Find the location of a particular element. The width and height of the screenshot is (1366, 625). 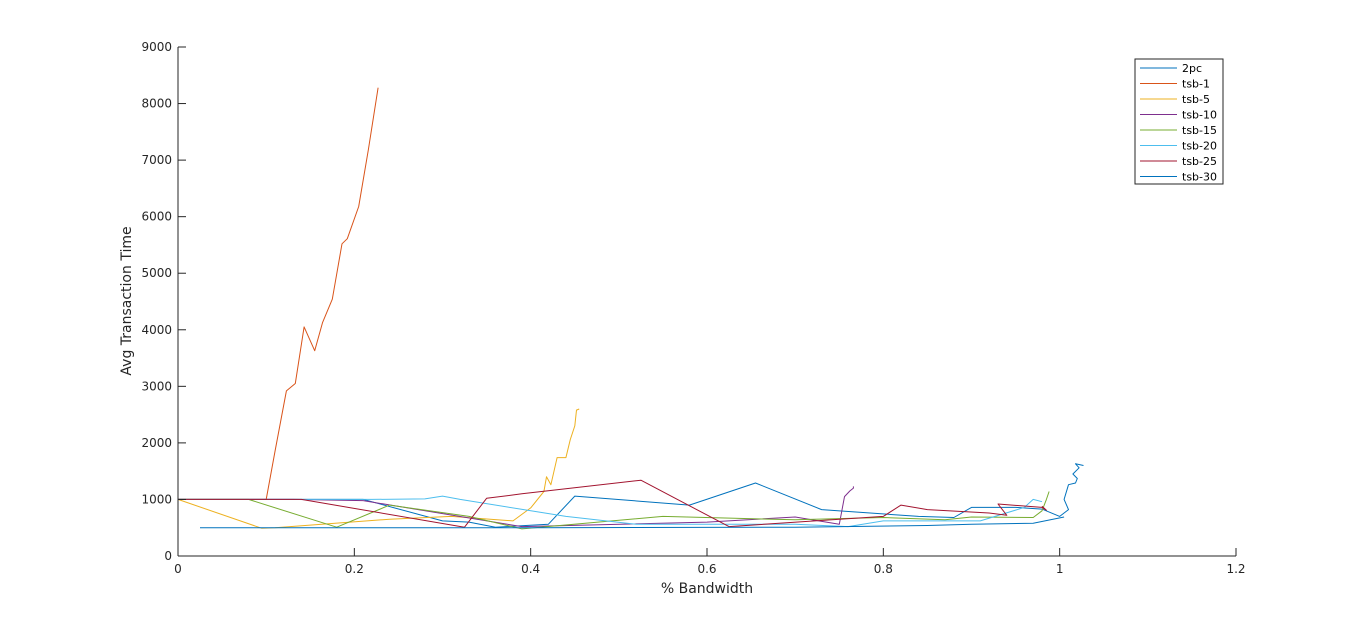

y-tick-label: 3000 is located at coordinates (156, 386).